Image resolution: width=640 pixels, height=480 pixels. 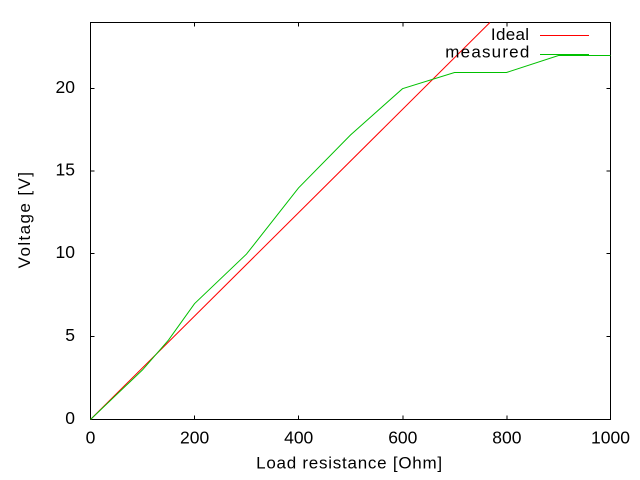 What do you see at coordinates (70, 335) in the screenshot?
I see `svg-text: 5` at bounding box center [70, 335].